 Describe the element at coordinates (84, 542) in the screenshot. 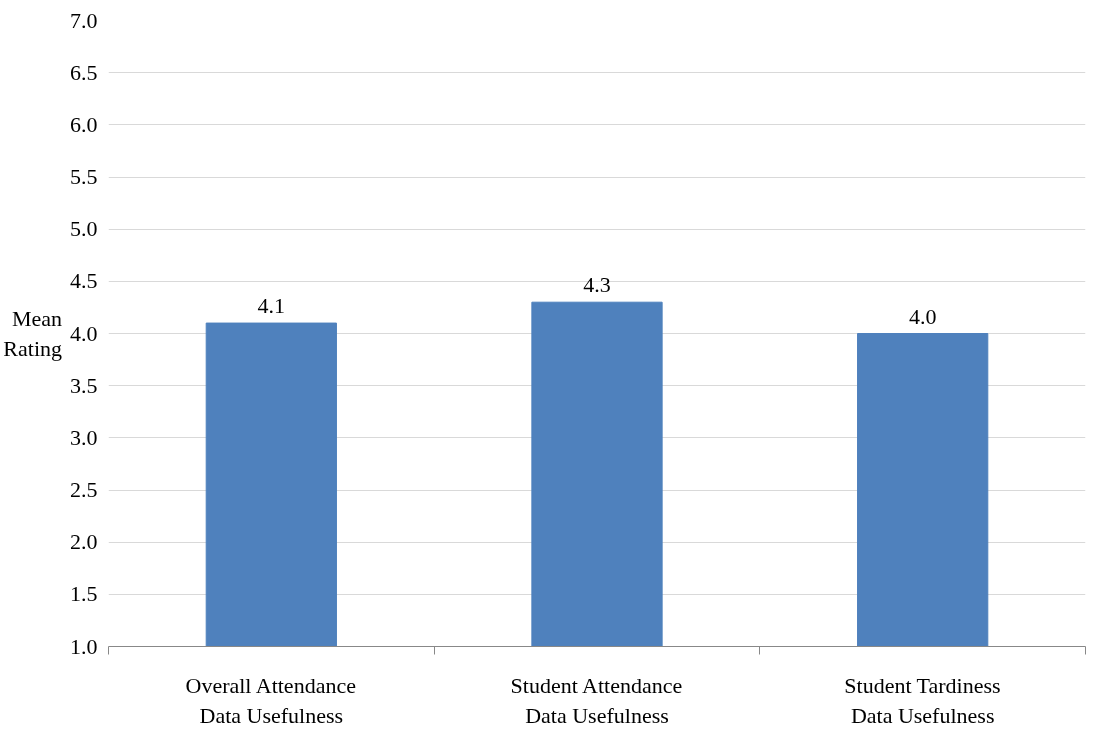

I see `y-tick-label: 2.0` at that location.